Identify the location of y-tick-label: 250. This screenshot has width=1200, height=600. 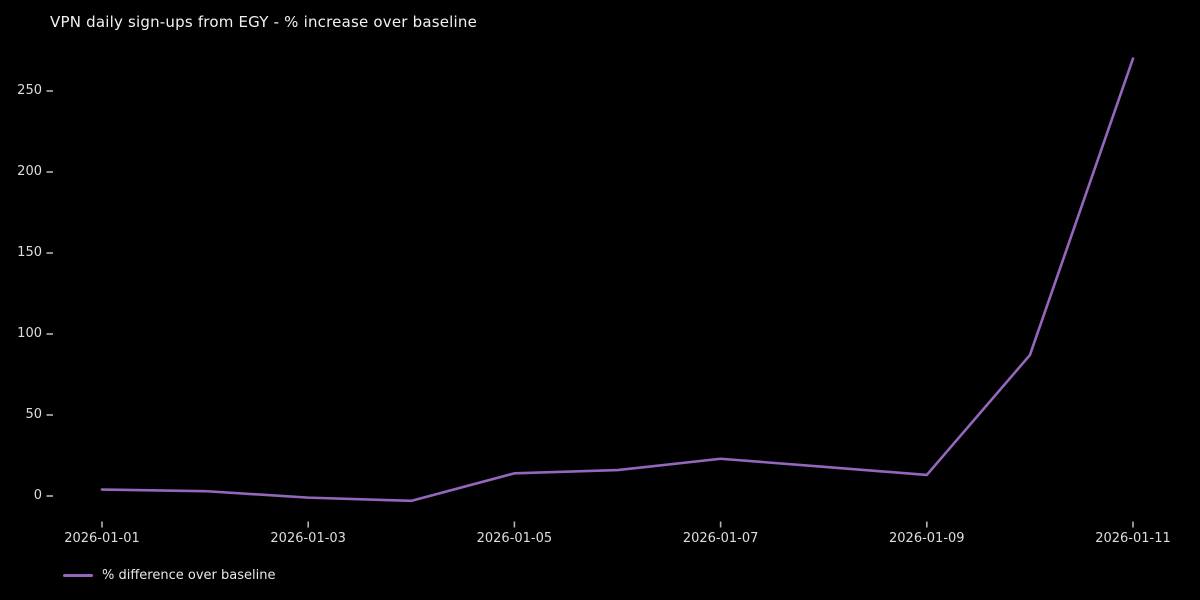
(29, 90).